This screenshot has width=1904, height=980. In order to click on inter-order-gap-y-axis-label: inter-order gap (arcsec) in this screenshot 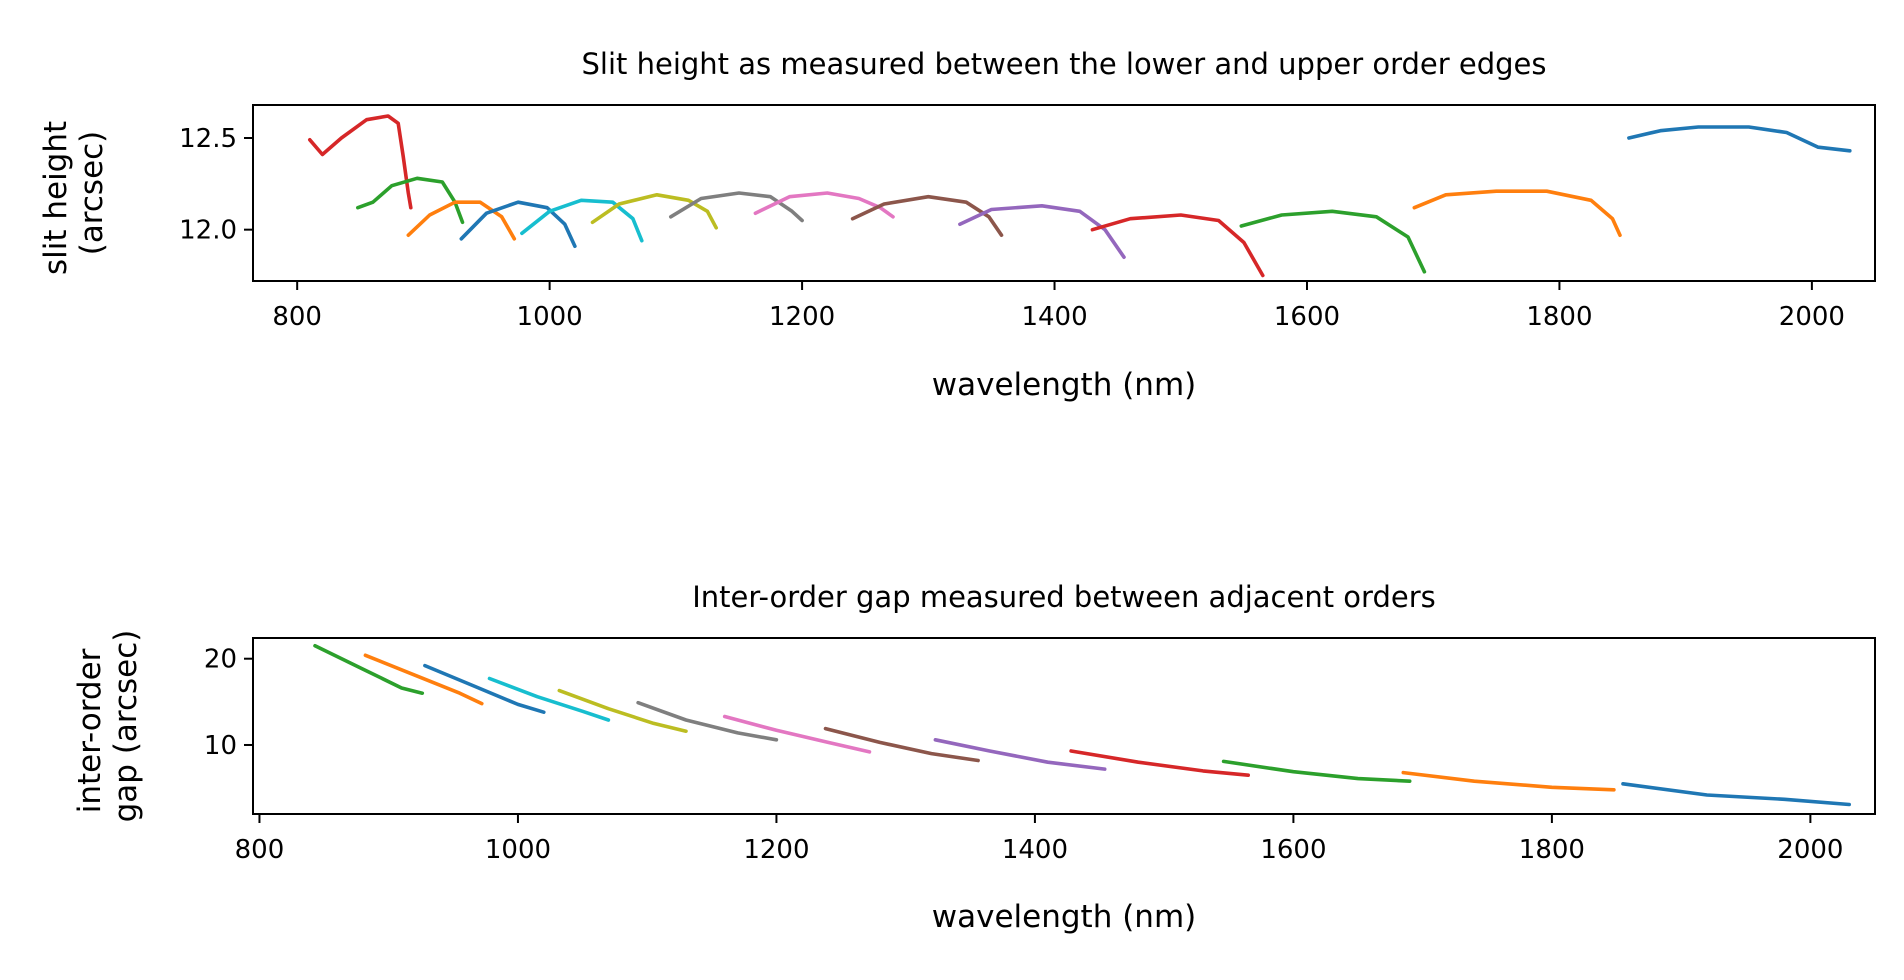, I will do `click(108, 726)`.